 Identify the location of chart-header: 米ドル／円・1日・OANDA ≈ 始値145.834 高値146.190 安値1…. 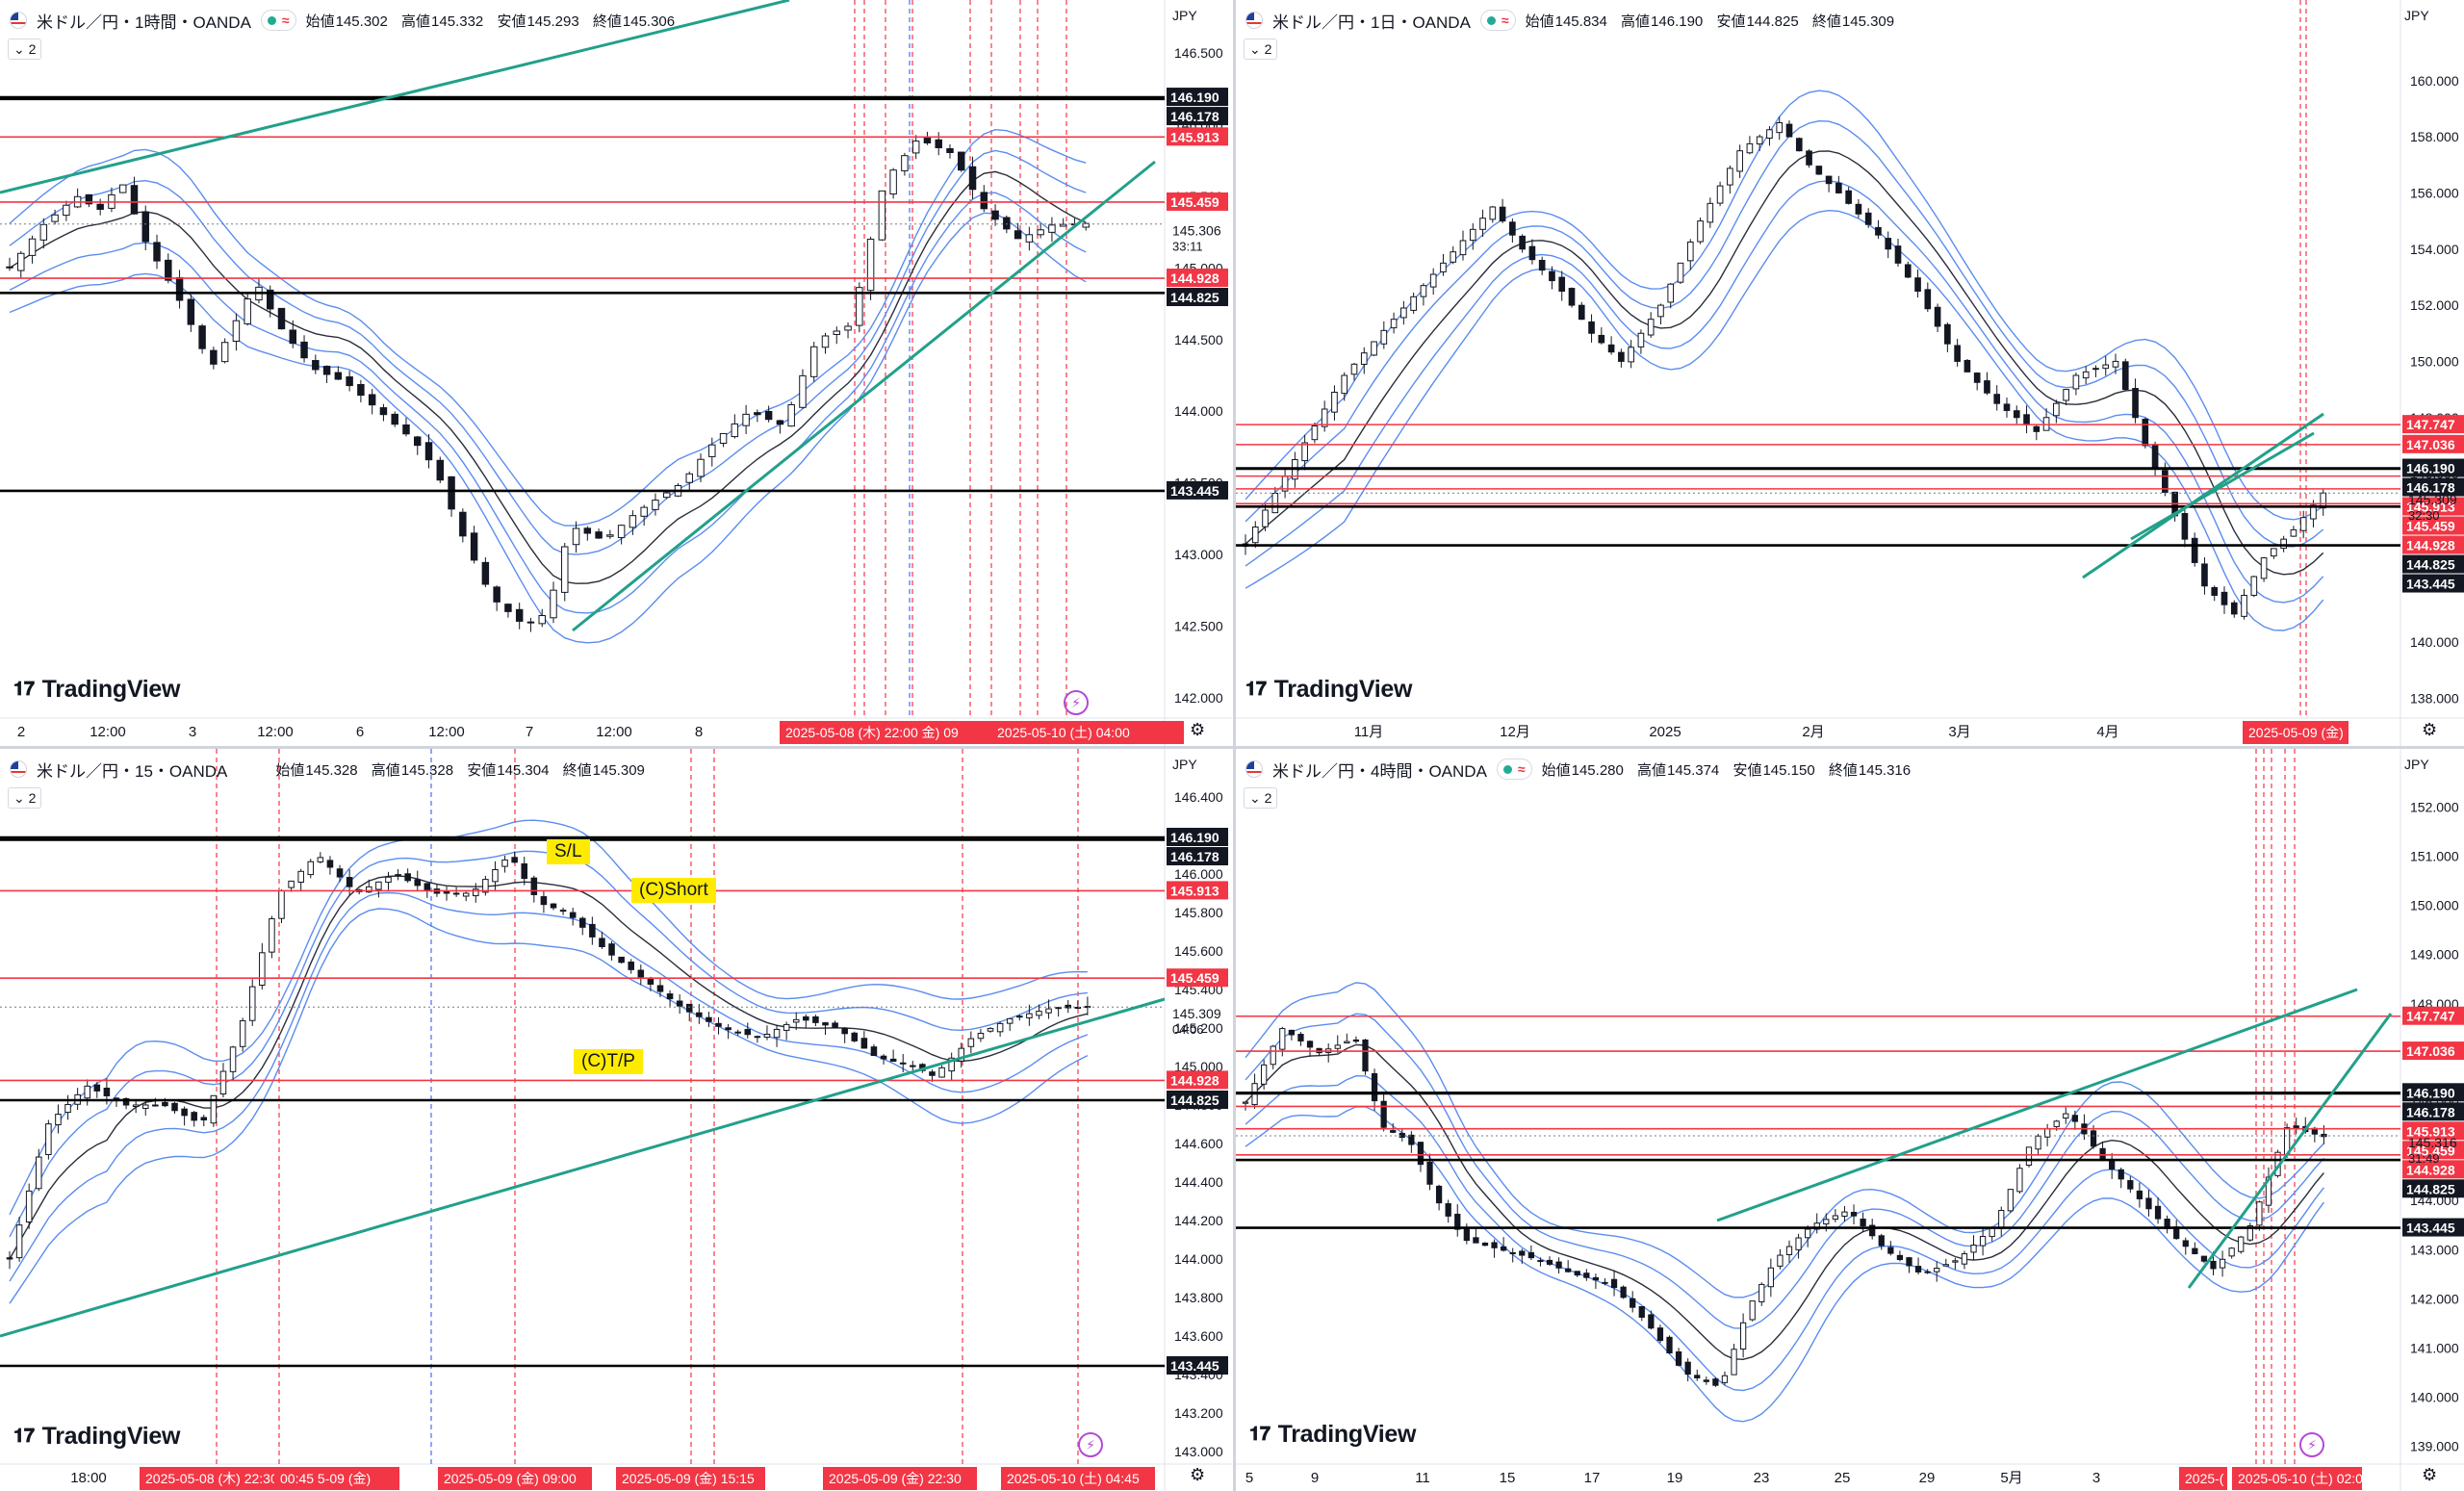
(1574, 20).